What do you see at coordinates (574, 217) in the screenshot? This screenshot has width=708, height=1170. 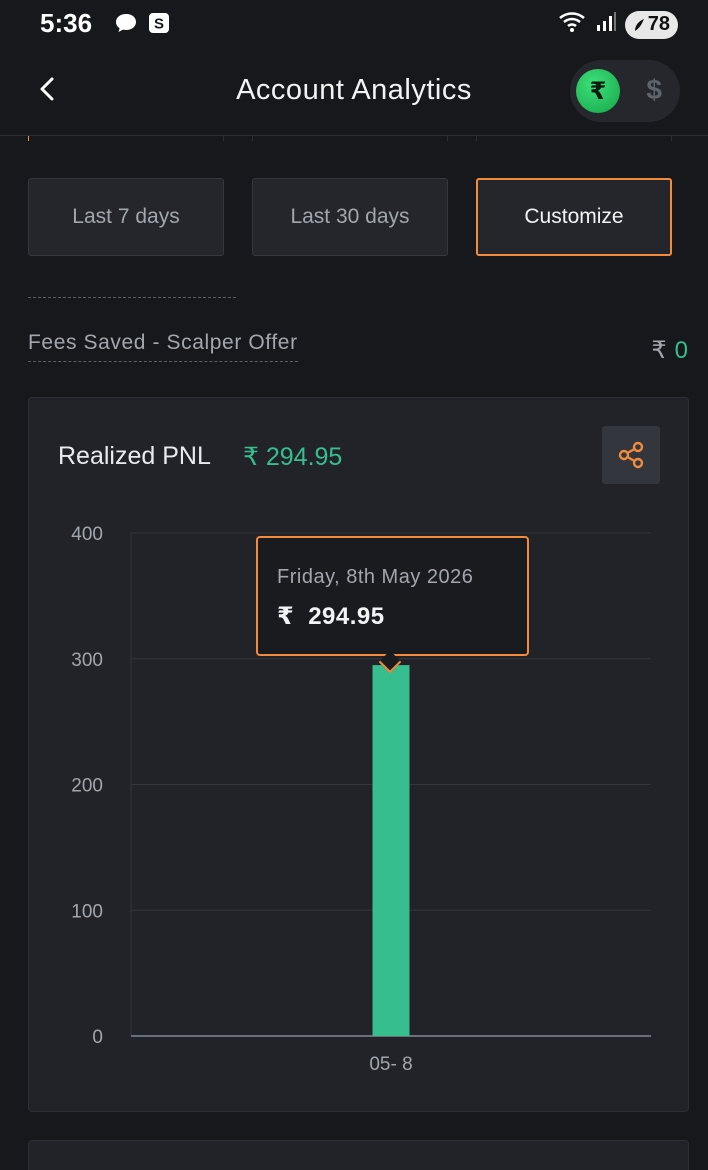 I see `customize-button: Customize` at bounding box center [574, 217].